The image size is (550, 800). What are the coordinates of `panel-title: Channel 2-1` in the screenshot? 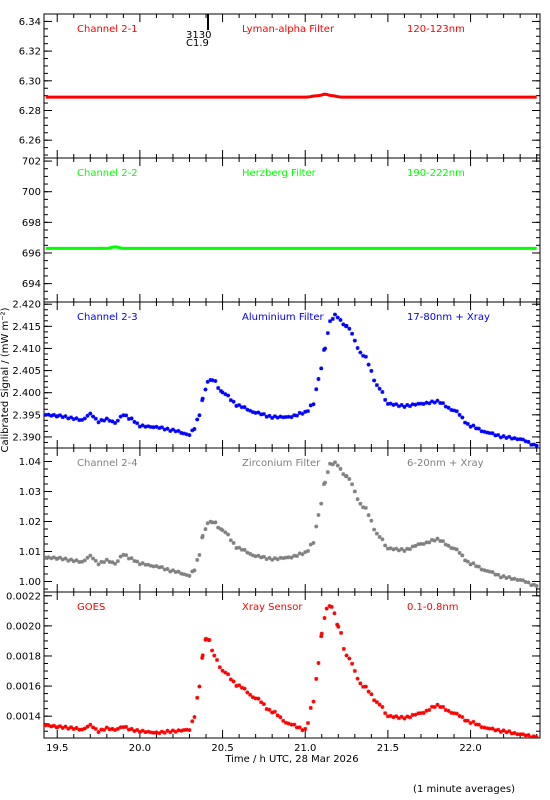 It's located at (107, 29).